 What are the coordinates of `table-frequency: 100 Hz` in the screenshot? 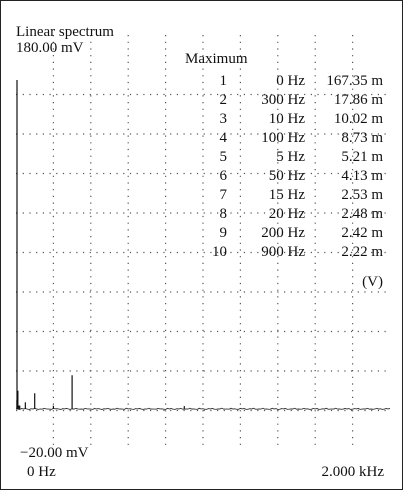 It's located at (283, 138).